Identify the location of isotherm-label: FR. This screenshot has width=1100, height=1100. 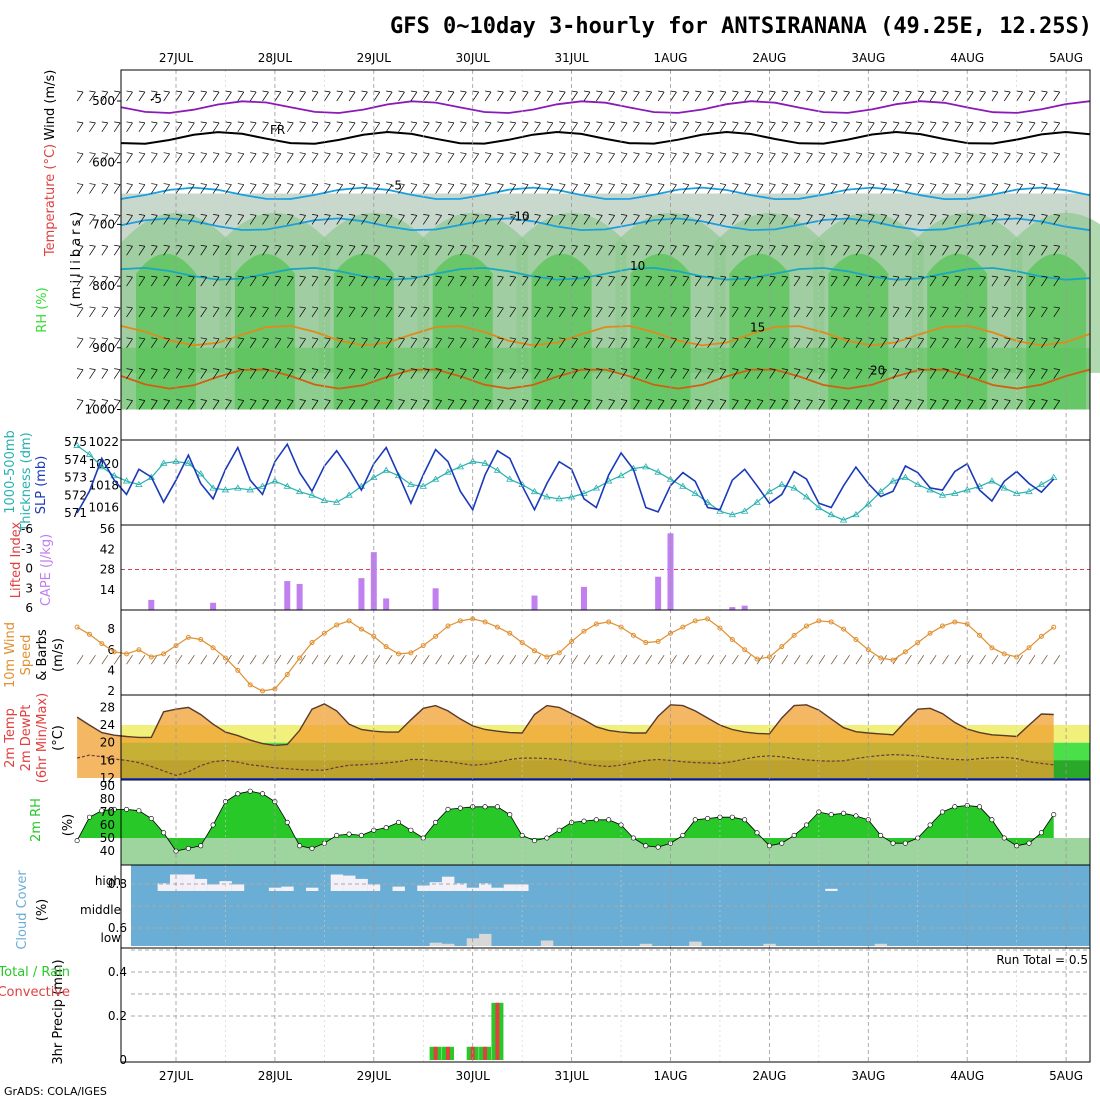
(277, 130).